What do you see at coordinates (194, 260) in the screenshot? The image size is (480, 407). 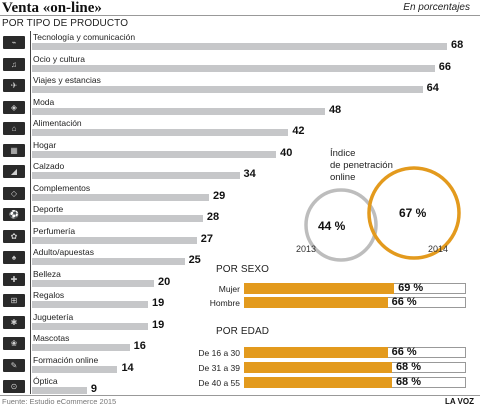 I see `product-value-label: 25` at bounding box center [194, 260].